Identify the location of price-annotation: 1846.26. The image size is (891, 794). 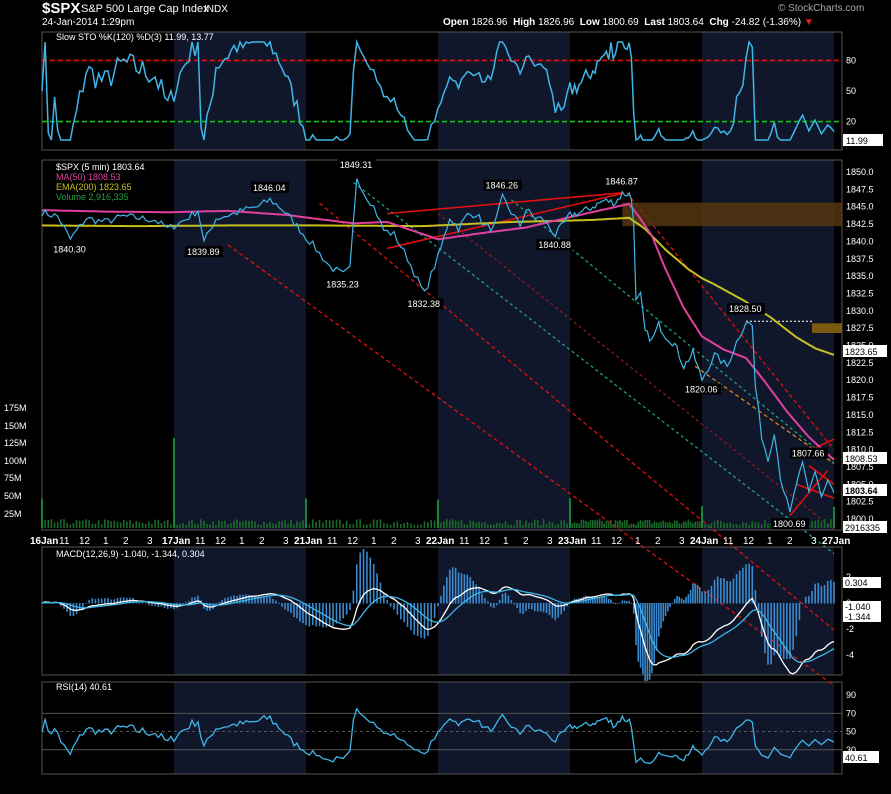
(502, 186).